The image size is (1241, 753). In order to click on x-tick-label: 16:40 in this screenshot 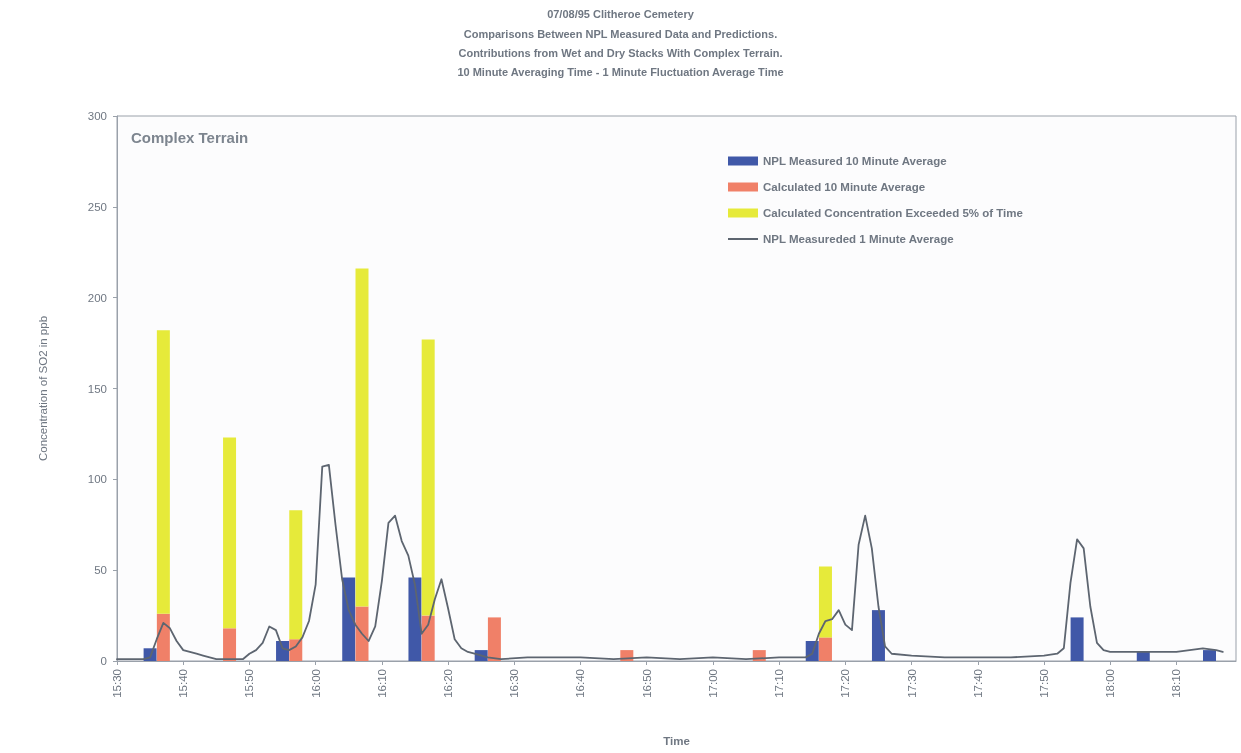, I will do `click(580, 683)`.